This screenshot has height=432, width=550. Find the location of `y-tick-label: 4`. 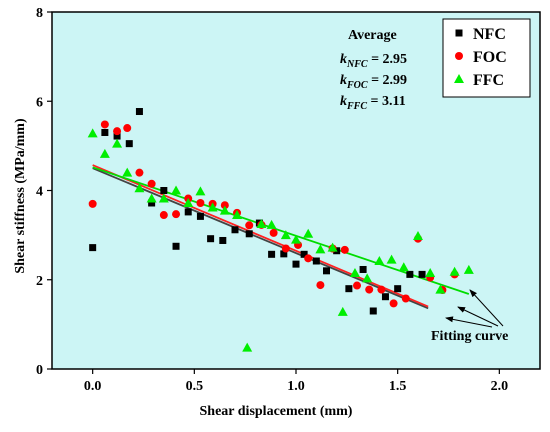

y-tick-label: 4 is located at coordinates (39, 192).